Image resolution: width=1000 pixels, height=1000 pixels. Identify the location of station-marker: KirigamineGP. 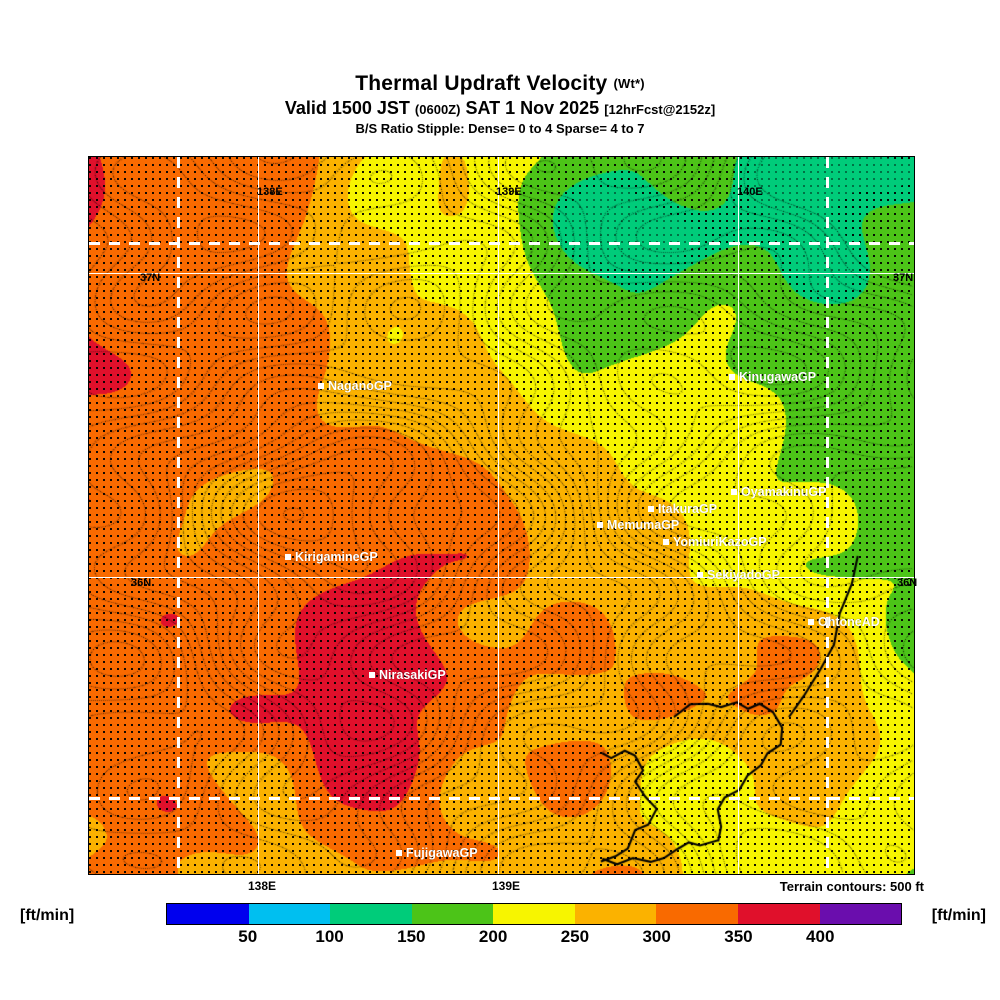
(331, 557).